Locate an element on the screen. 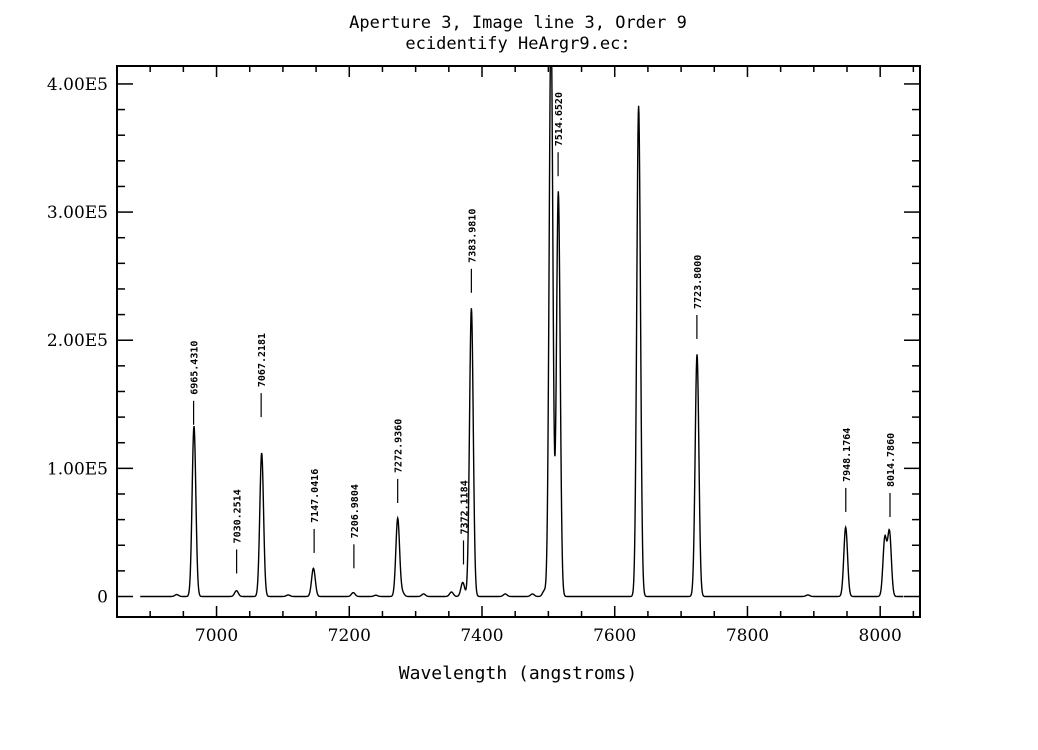 The image size is (1038, 750). y-tick-label: 0 is located at coordinates (102, 597).